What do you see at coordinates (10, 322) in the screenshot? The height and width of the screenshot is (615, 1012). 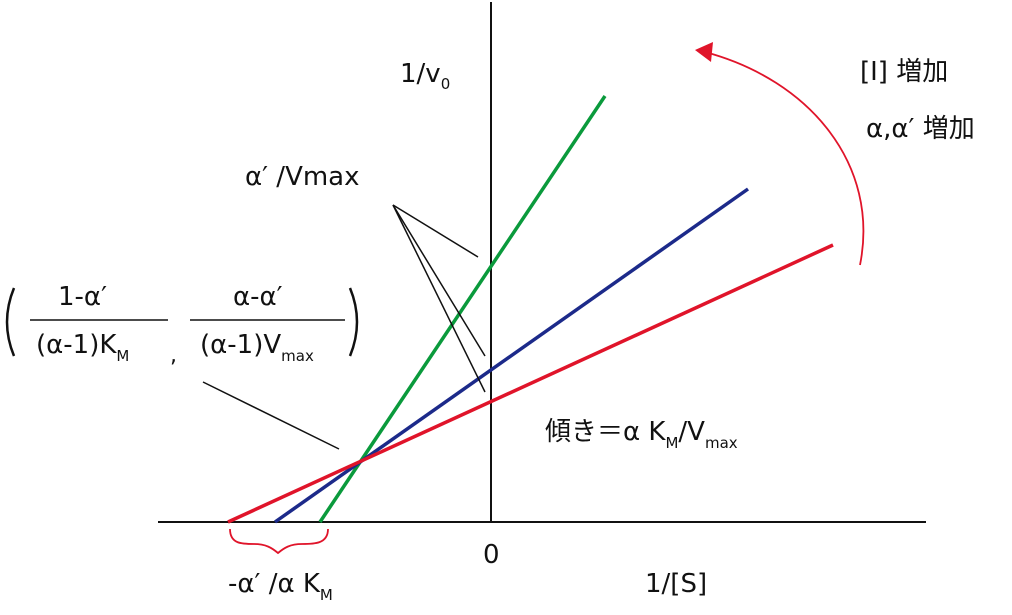 I see `left-paren` at bounding box center [10, 322].